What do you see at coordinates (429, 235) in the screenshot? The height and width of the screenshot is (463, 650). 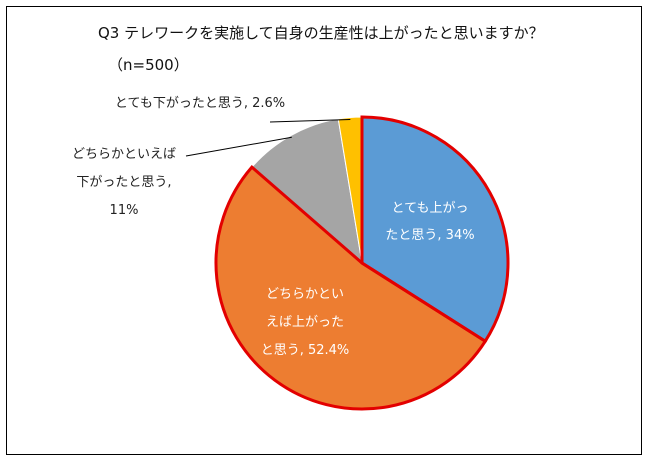 I see `data-label-line: たと思う, 34%` at bounding box center [429, 235].